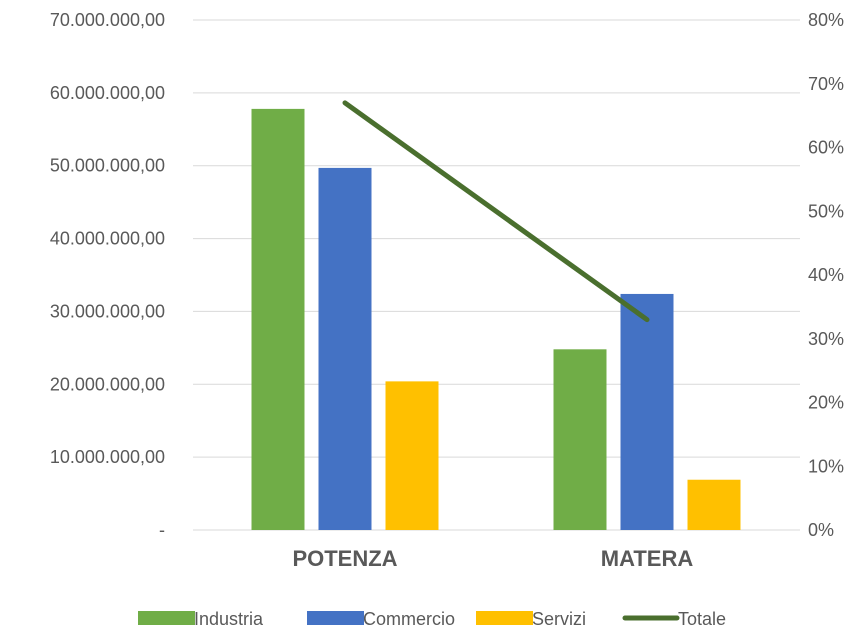 The image size is (865, 630). Describe the element at coordinates (166, 618) in the screenshot. I see `legend-swatch-industria` at that location.